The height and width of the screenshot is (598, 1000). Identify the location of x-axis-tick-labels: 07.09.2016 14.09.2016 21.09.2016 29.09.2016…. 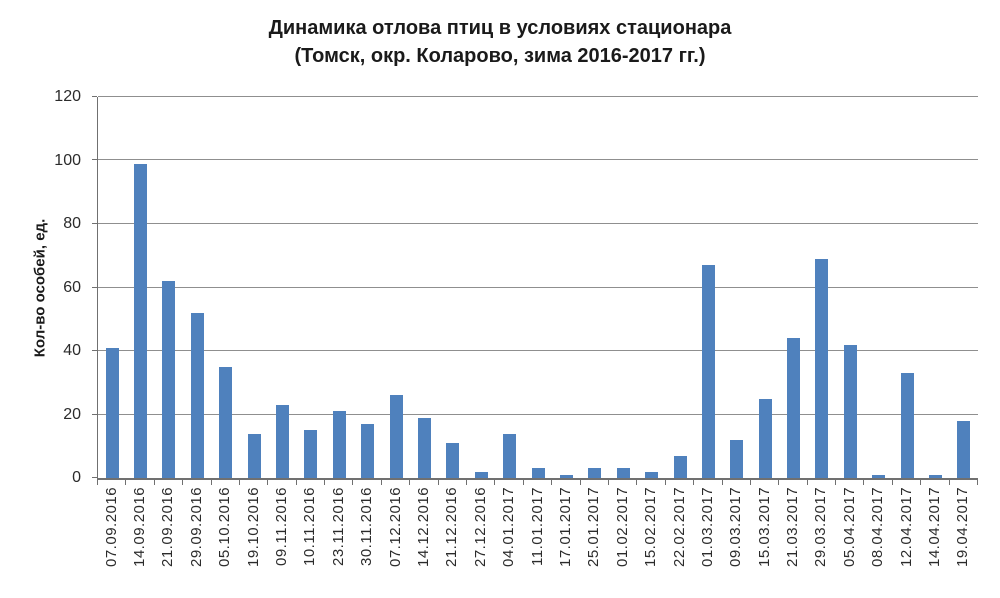
(537, 537).